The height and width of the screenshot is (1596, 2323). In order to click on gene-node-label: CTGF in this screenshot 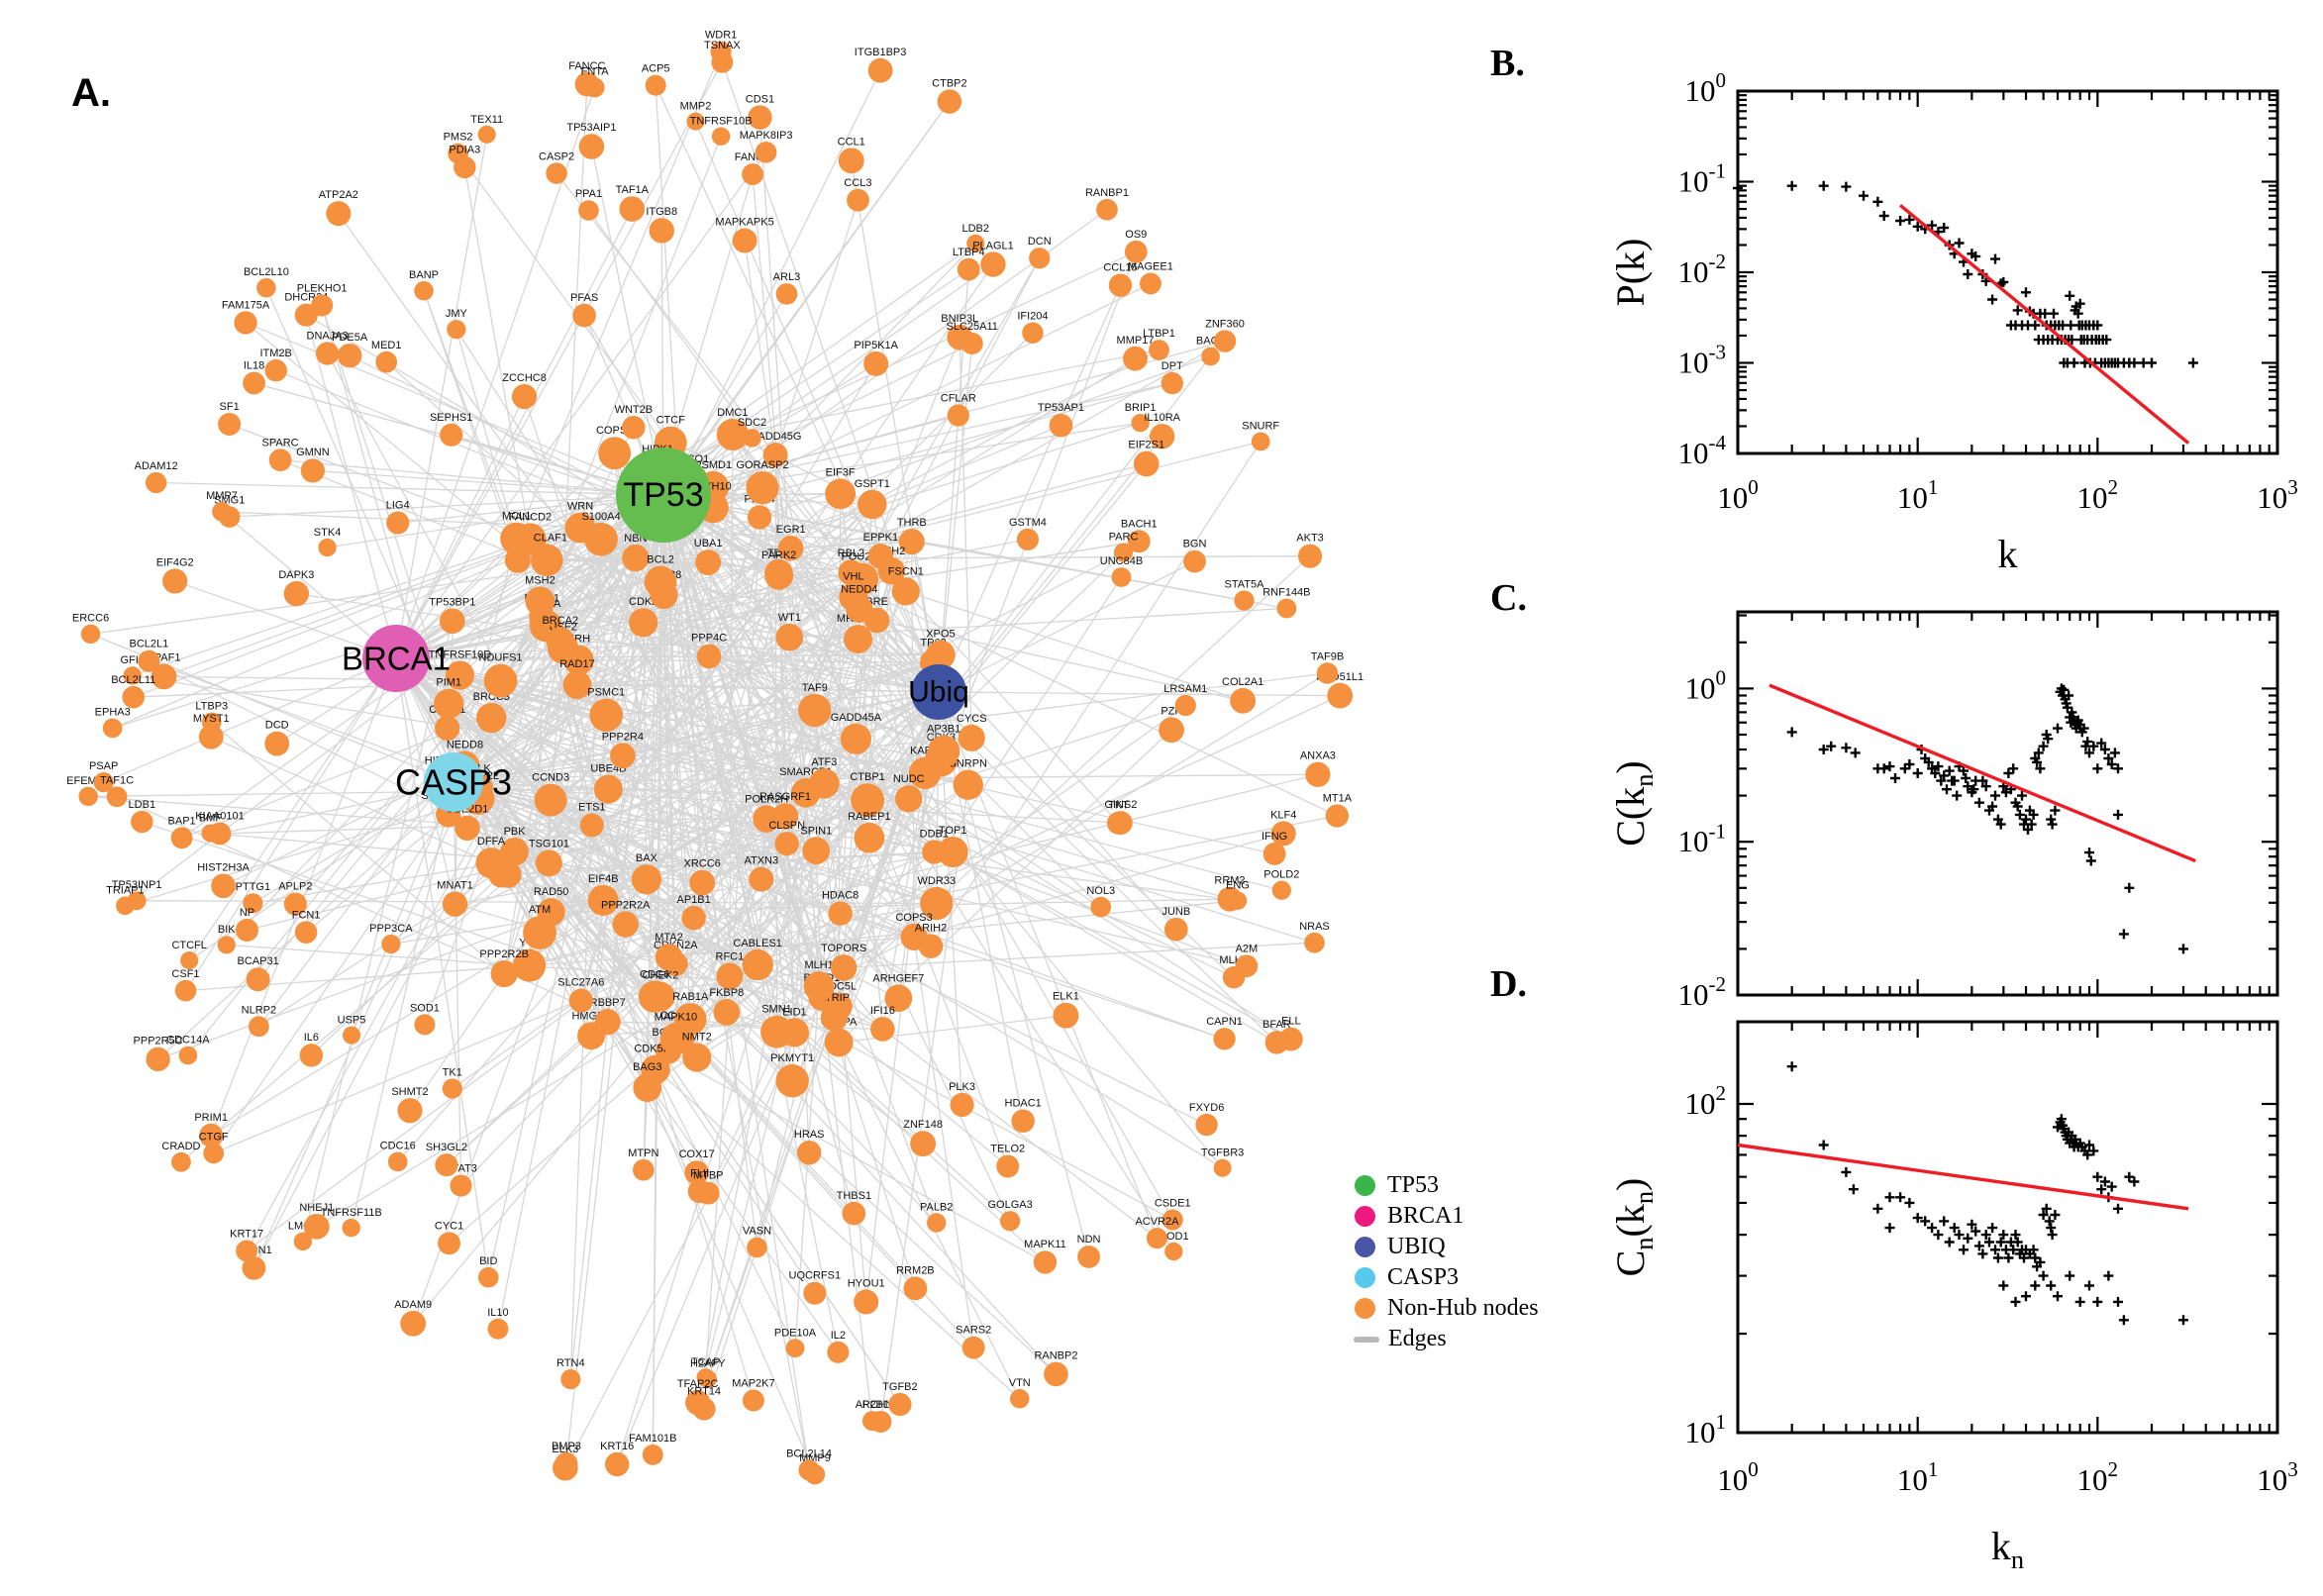, I will do `click(214, 1137)`.